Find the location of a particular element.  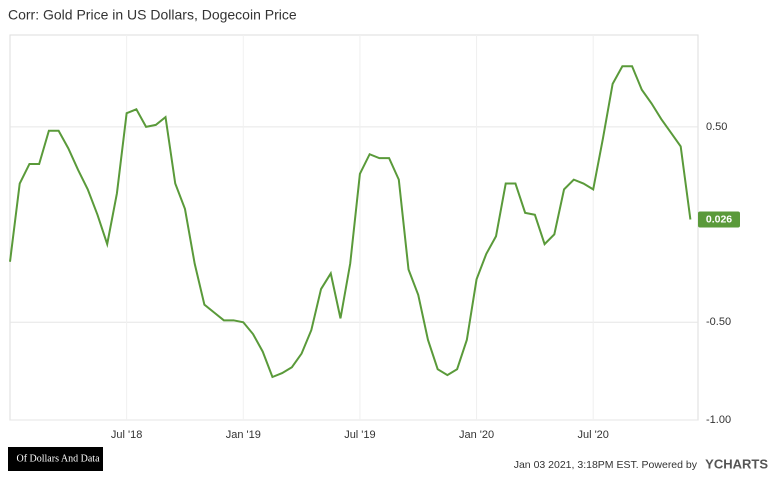

logo: Of Dollars And Data is located at coordinates (58, 458).